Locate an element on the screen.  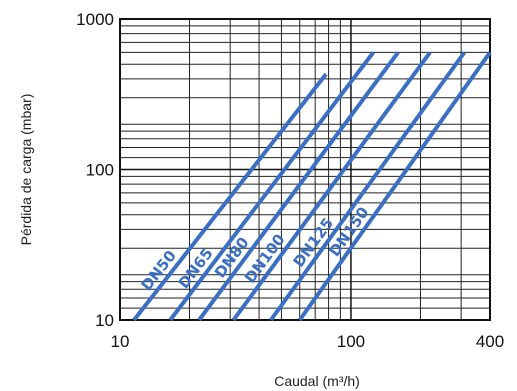
y-axis-label: Pérdida de carga (mbar) is located at coordinates (26, 170).